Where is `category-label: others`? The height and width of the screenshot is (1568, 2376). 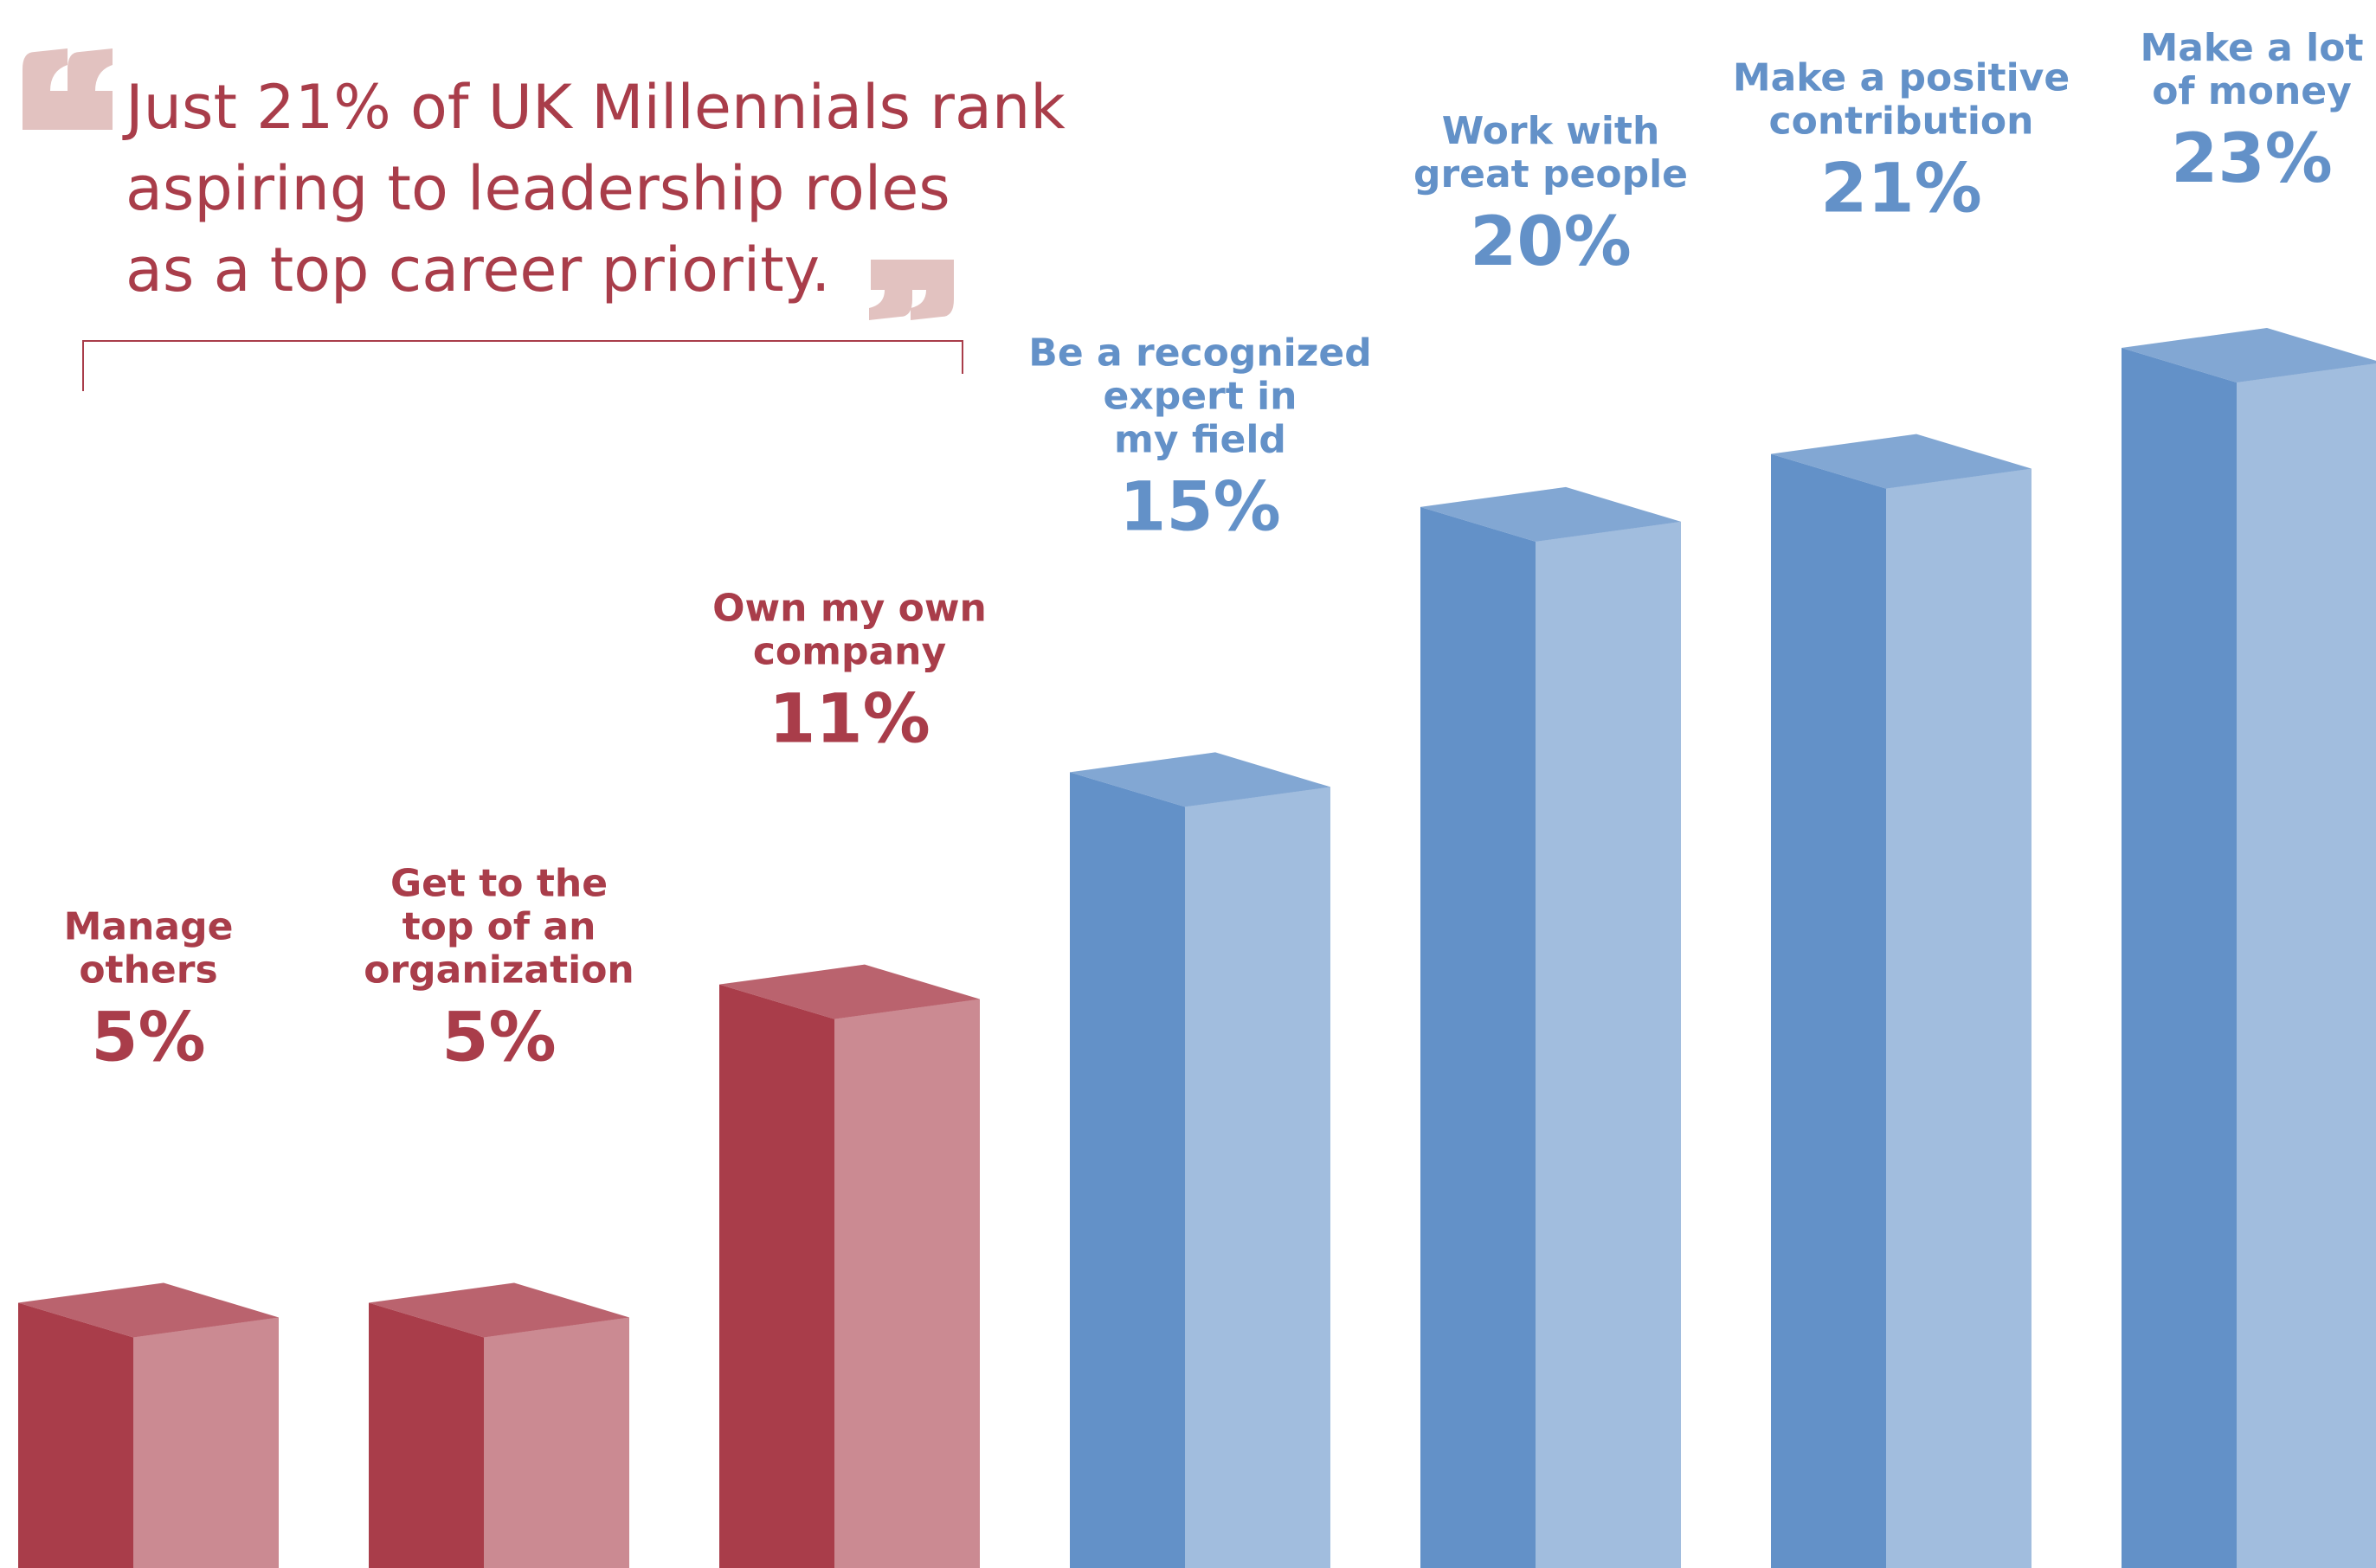
category-label: others is located at coordinates (148, 970).